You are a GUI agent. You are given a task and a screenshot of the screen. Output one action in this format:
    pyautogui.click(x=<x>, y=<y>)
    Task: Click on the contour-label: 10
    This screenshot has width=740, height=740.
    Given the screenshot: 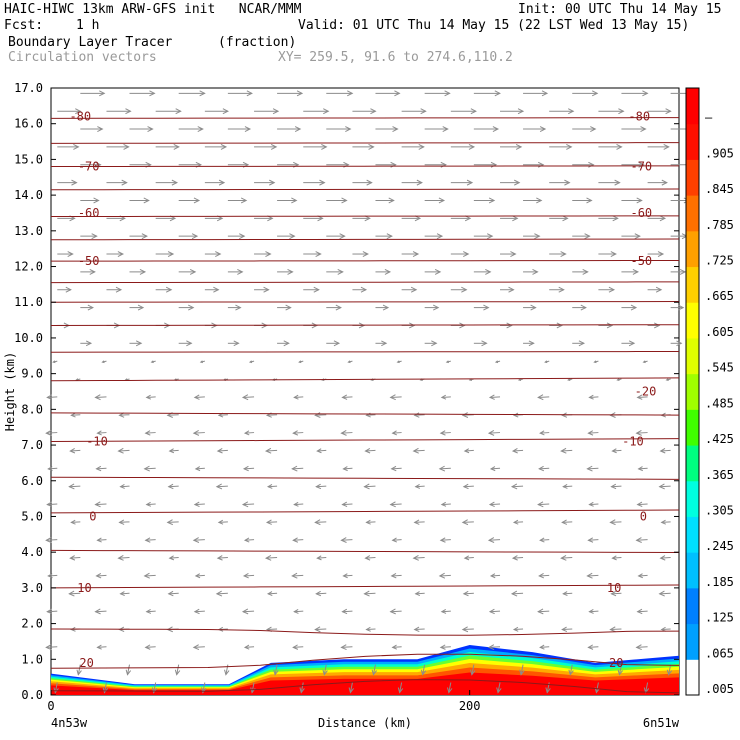 What is the action you would take?
    pyautogui.click(x=614, y=588)
    